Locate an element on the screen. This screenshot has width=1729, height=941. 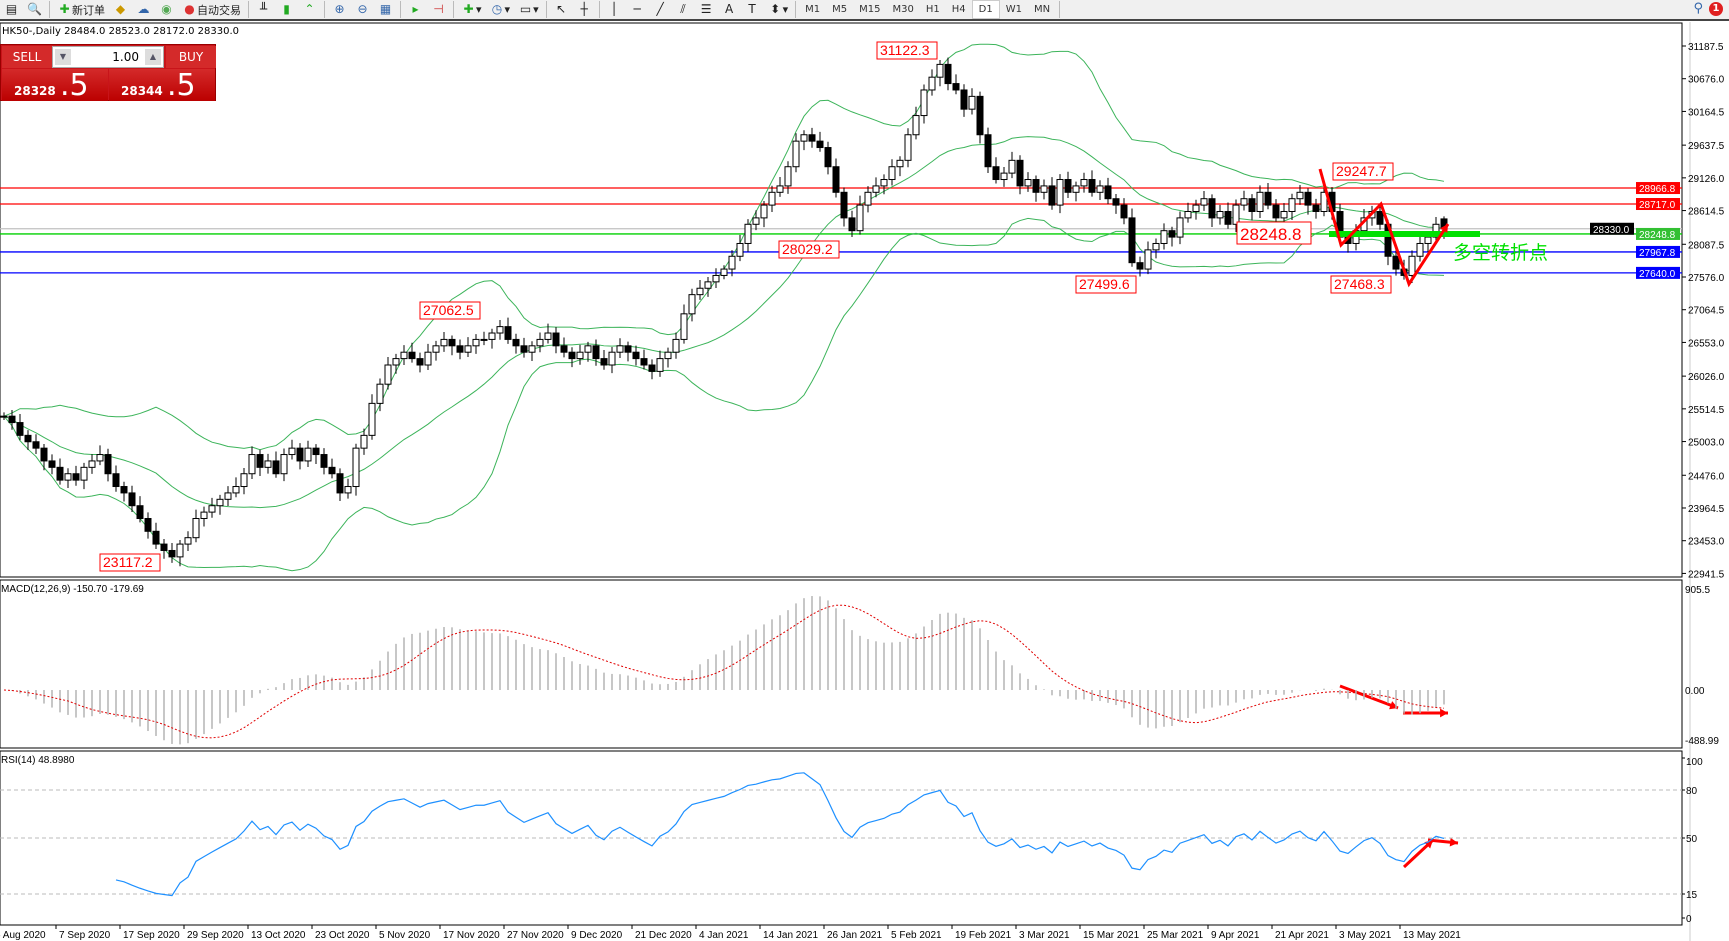
timeframe-h4: H4 is located at coordinates (958, 9).